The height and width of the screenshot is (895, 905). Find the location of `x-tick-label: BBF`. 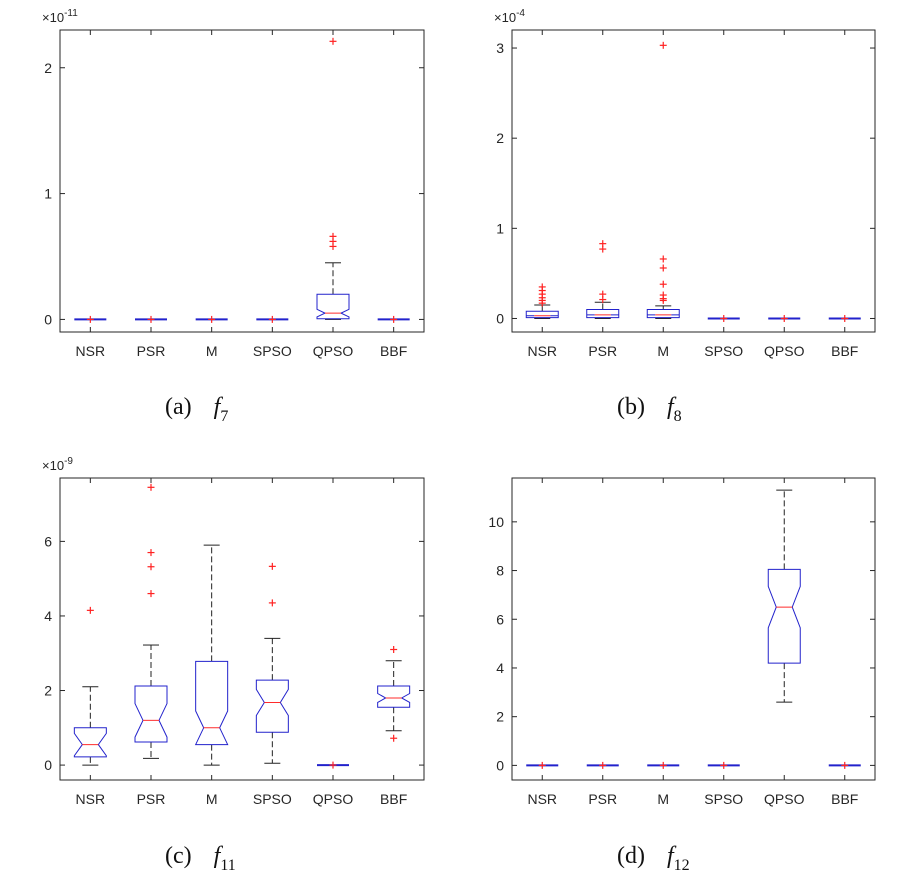

x-tick-label: BBF is located at coordinates (393, 799).